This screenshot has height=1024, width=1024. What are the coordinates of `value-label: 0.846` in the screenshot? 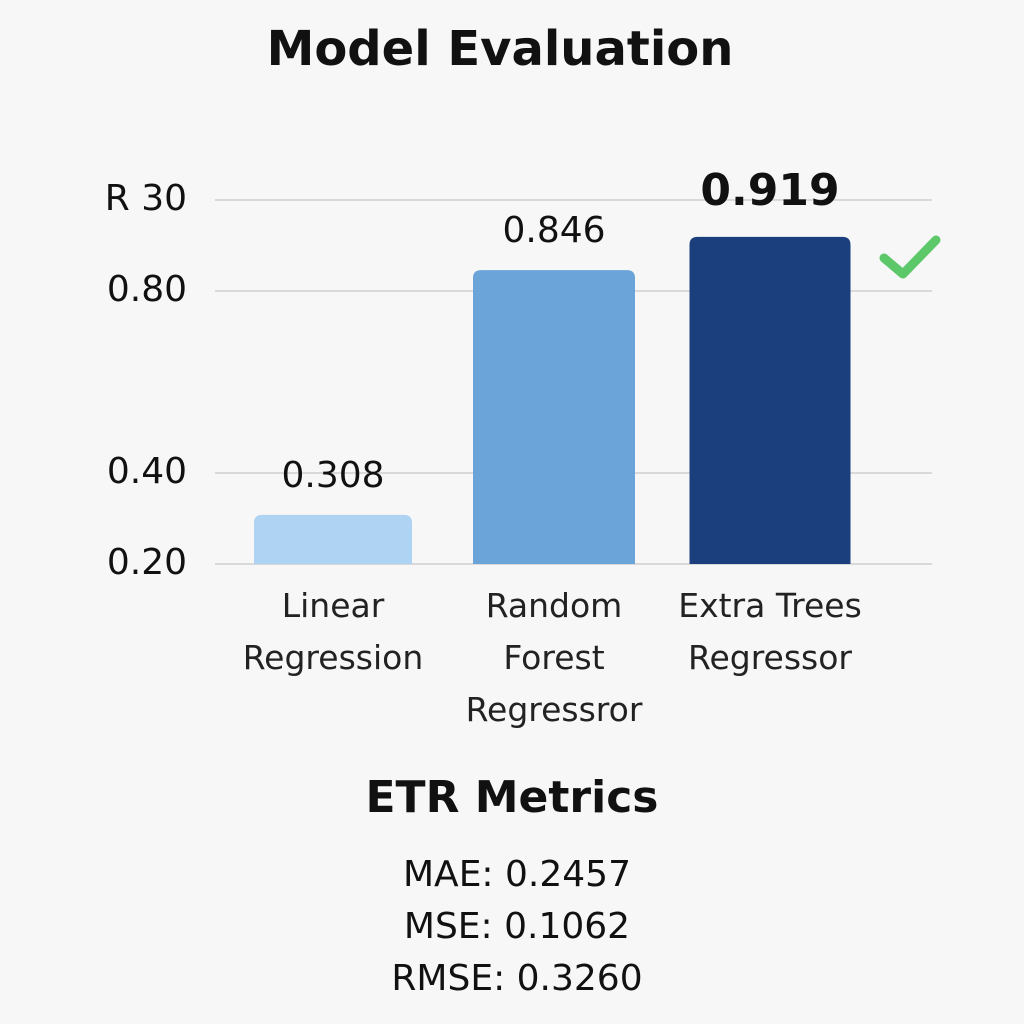 It's located at (553, 230).